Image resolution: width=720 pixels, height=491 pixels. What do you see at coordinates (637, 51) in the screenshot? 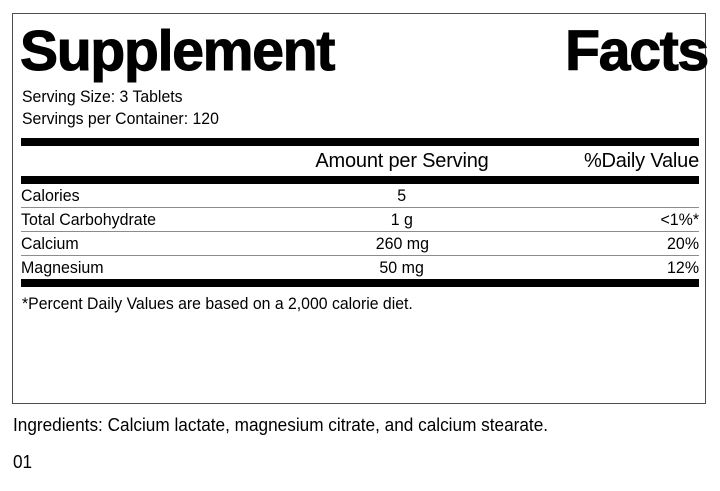
I see `panel-title-word-facts: Facts` at bounding box center [637, 51].